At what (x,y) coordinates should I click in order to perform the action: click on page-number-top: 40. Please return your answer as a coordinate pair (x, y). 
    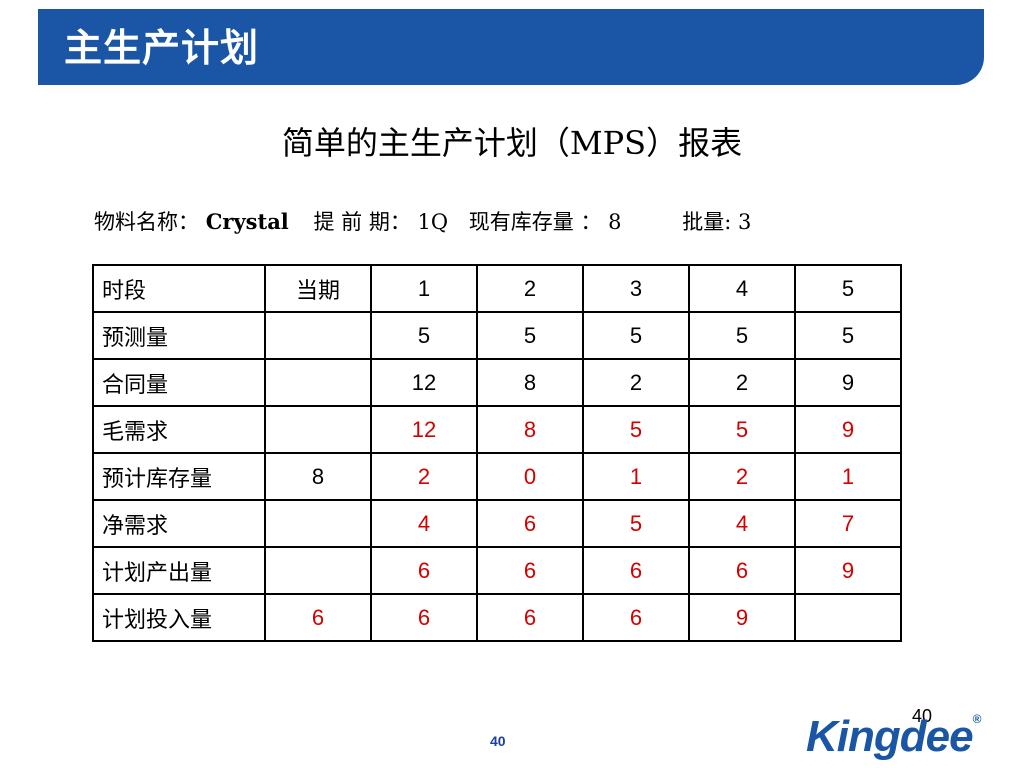
    Looking at the image, I should click on (922, 716).